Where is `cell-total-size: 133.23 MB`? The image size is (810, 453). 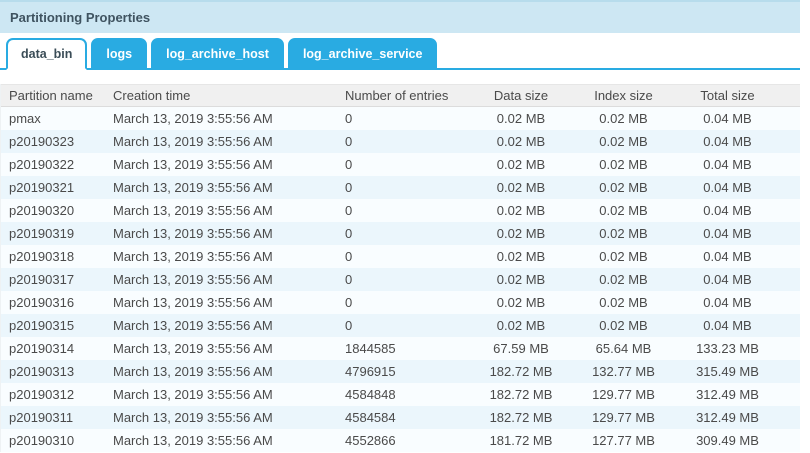
cell-total-size: 133.23 MB is located at coordinates (727, 348).